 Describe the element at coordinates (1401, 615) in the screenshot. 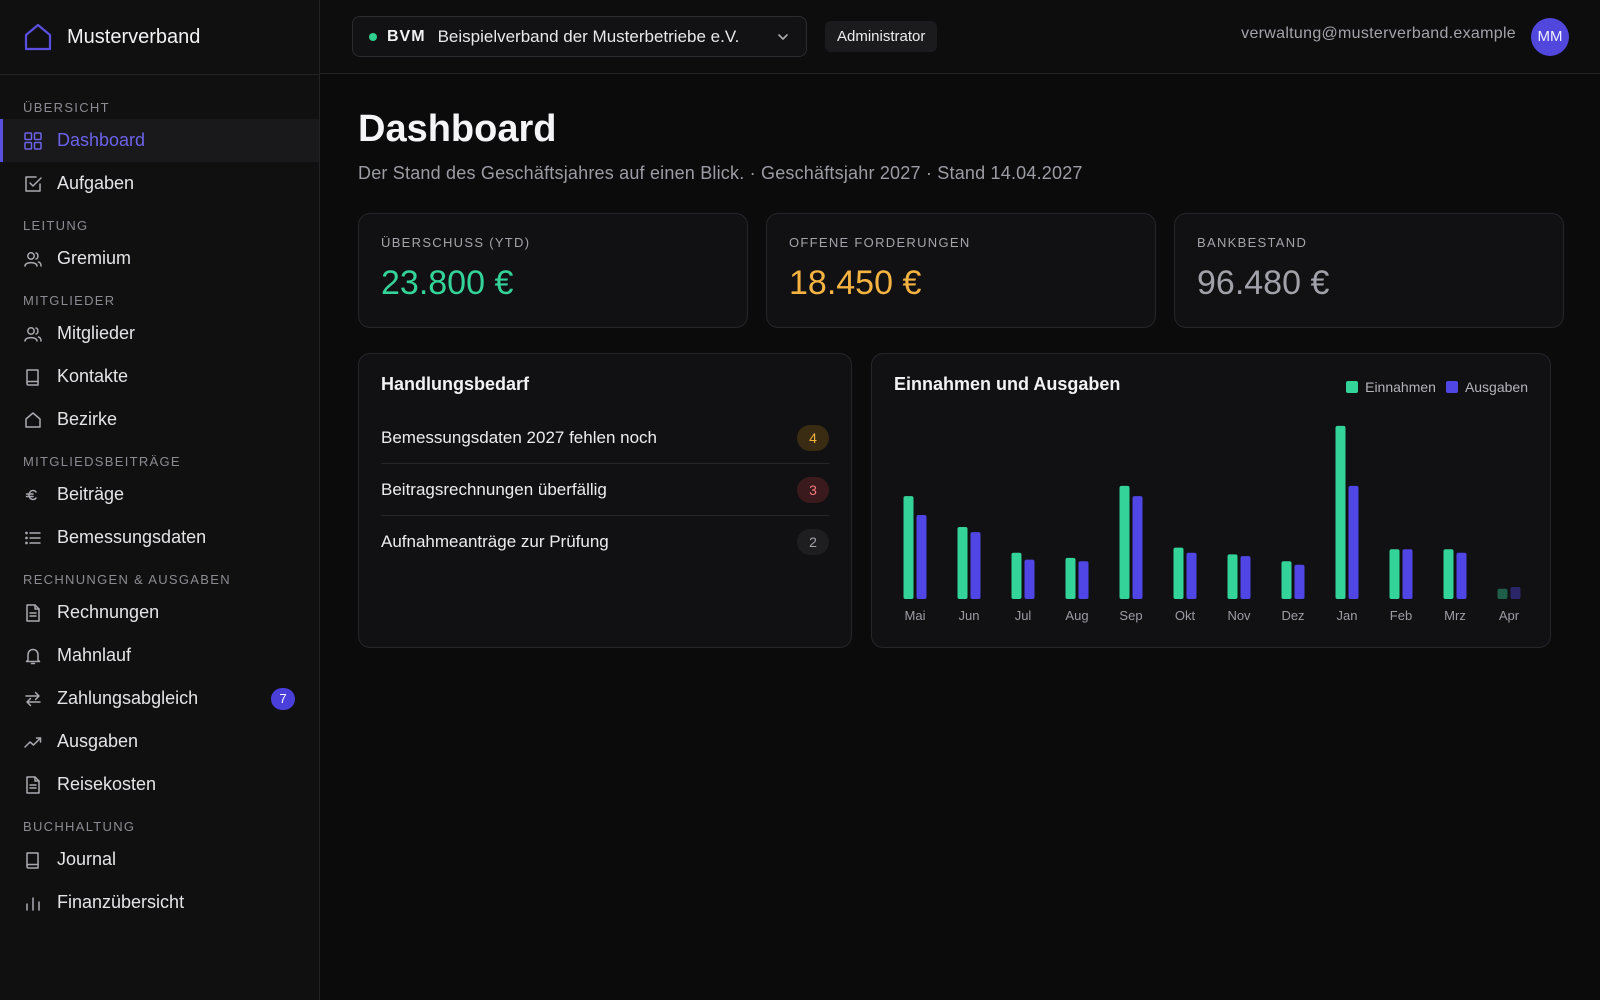

I see `x-tick-label: Feb` at that location.